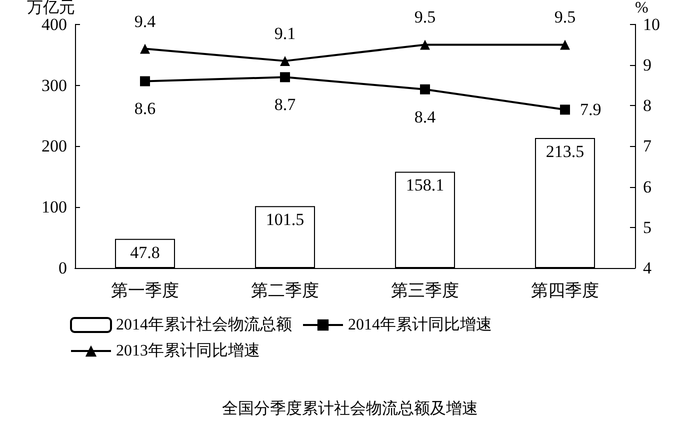  What do you see at coordinates (591, 110) in the screenshot?
I see `data-label: 7.9` at bounding box center [591, 110].